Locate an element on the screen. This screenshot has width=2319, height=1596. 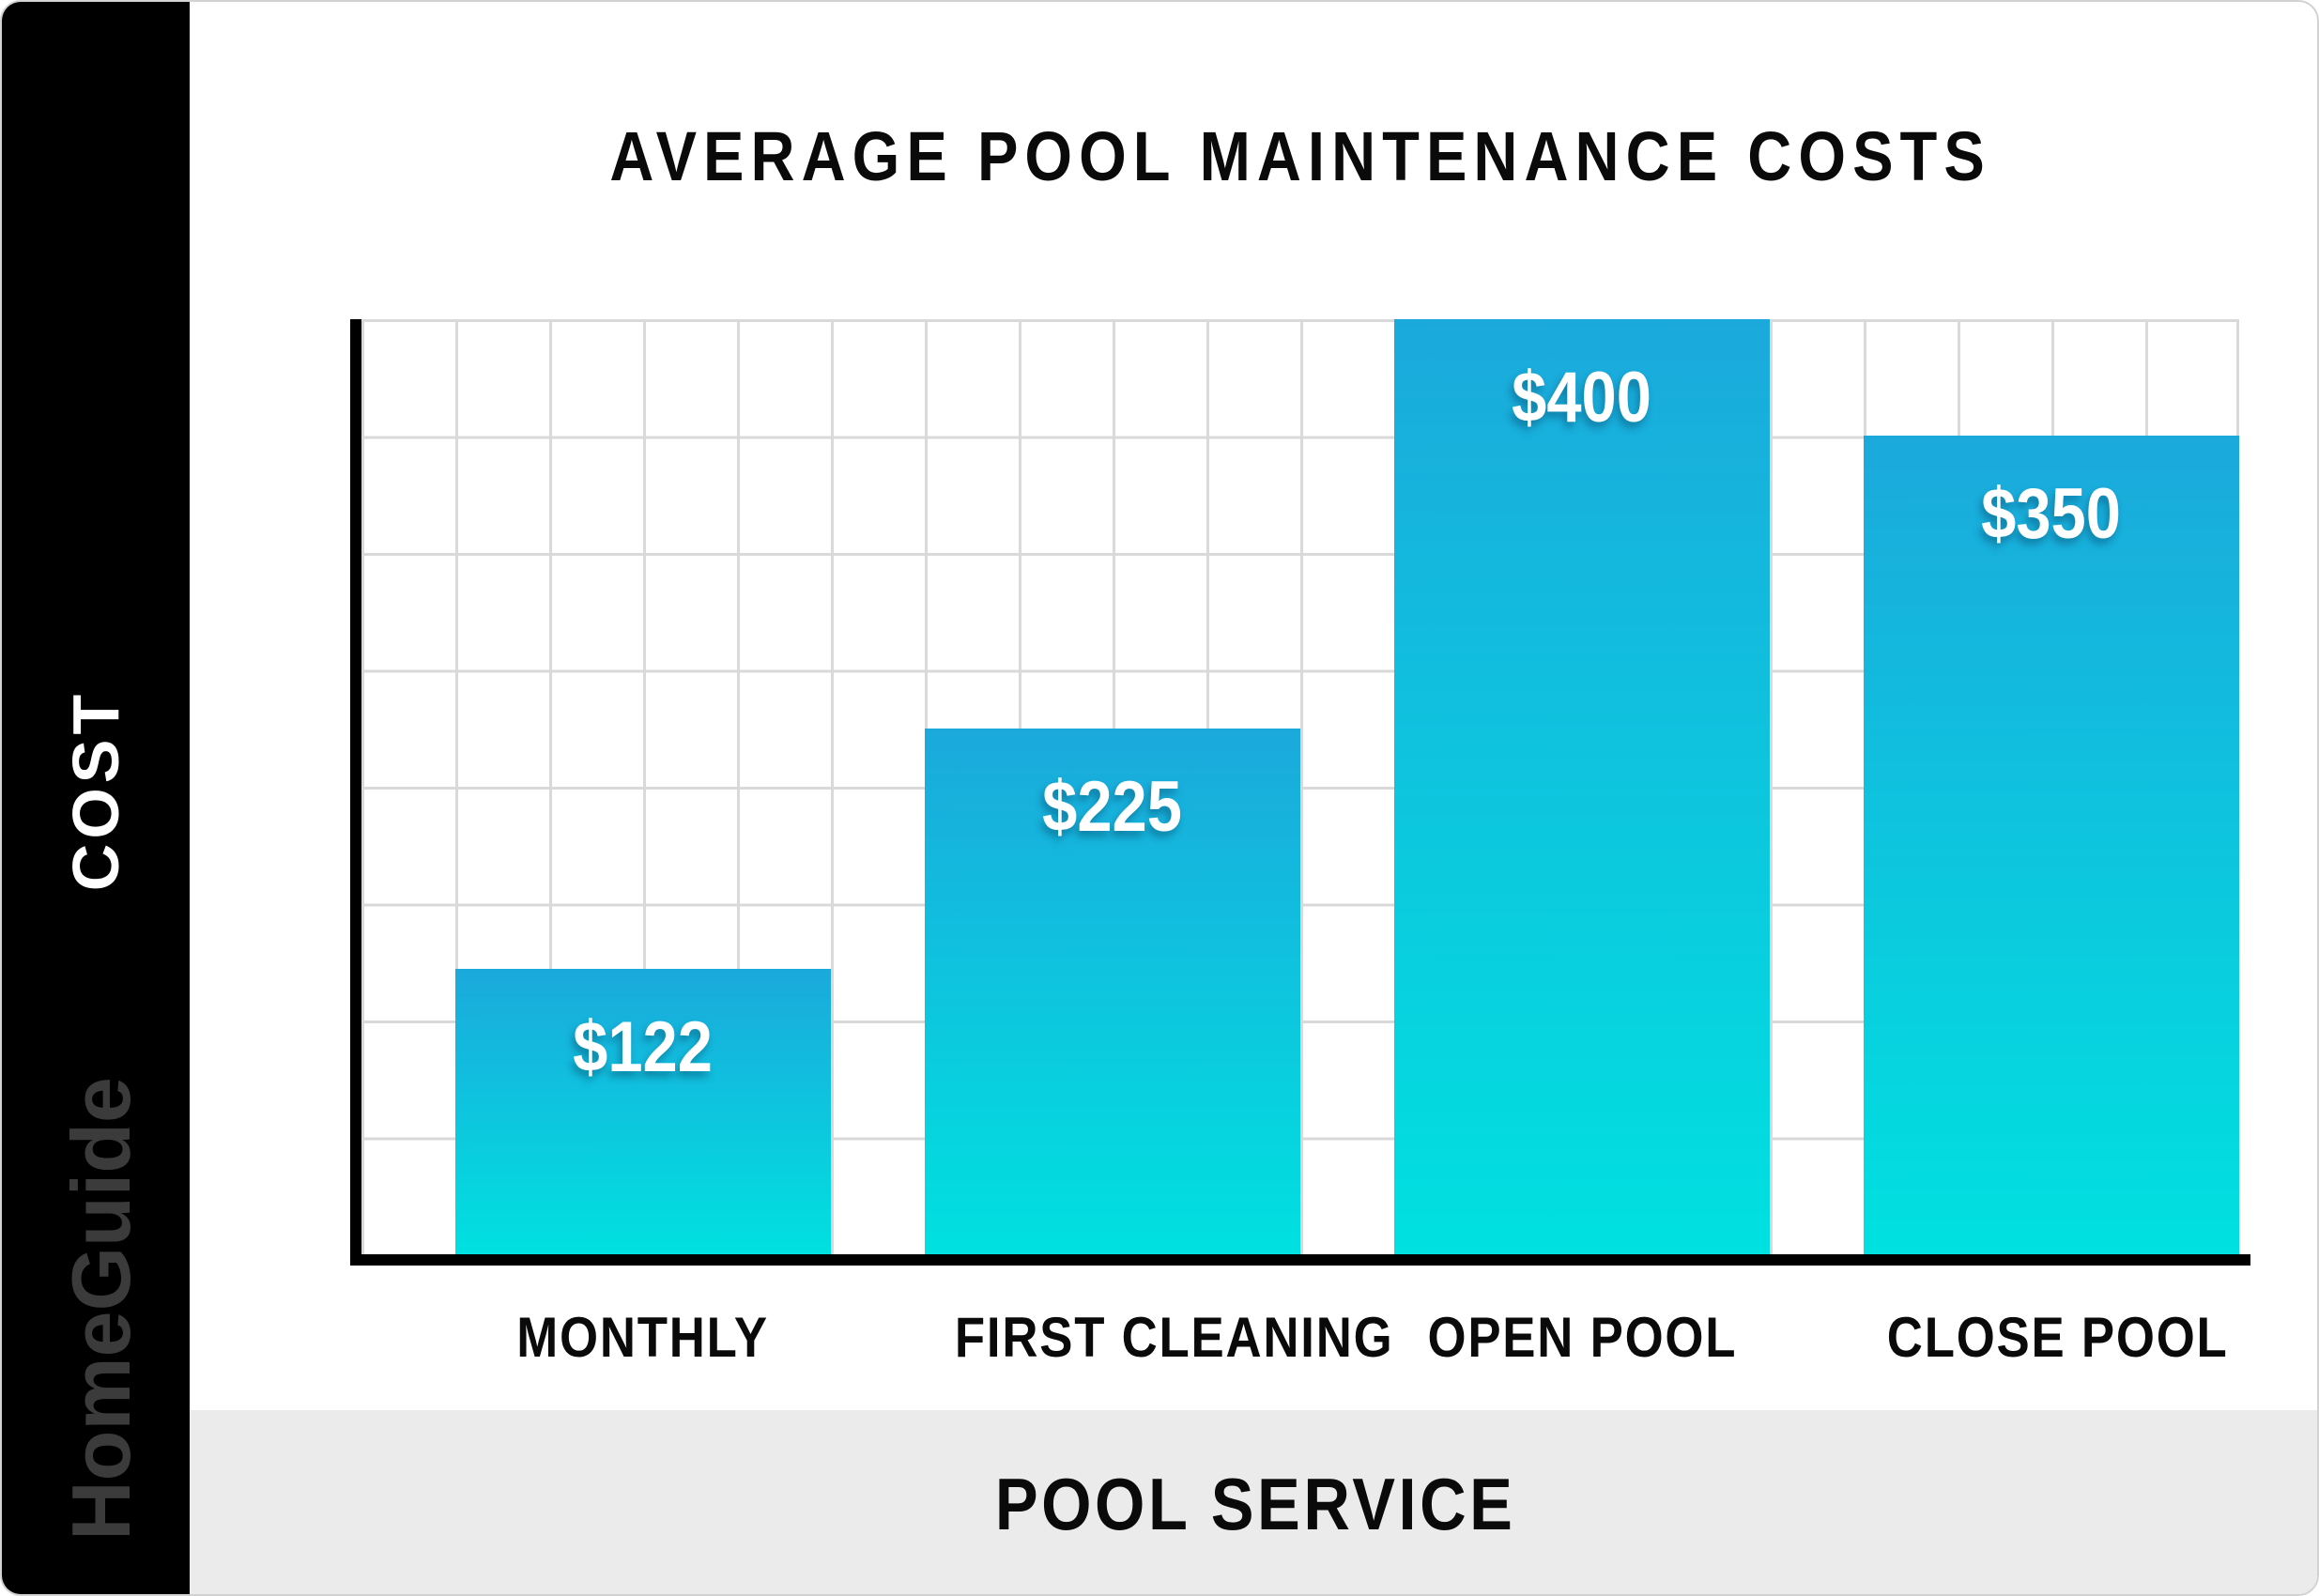
bar-open-pool: $400 is located at coordinates (1582, 787).